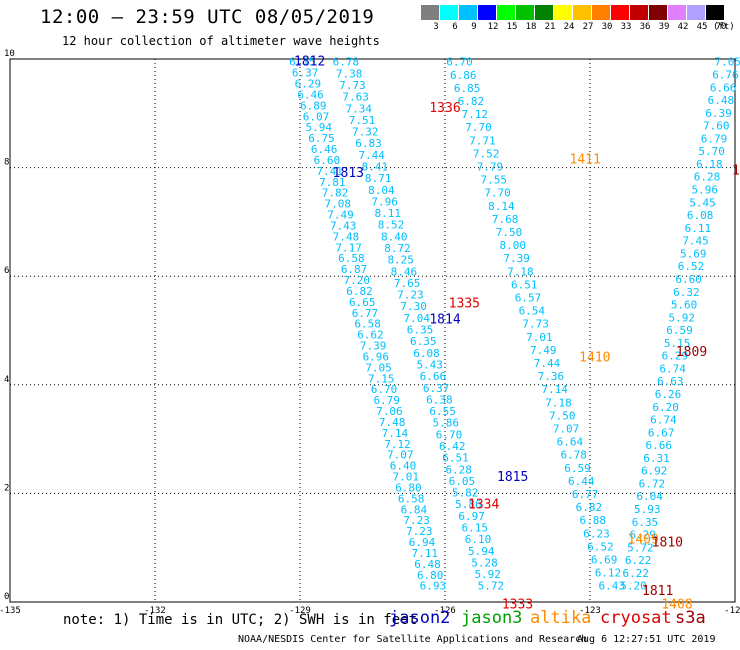 This screenshot has width=740, height=650. I want to click on swh-value: 6.72, so click(652, 483).